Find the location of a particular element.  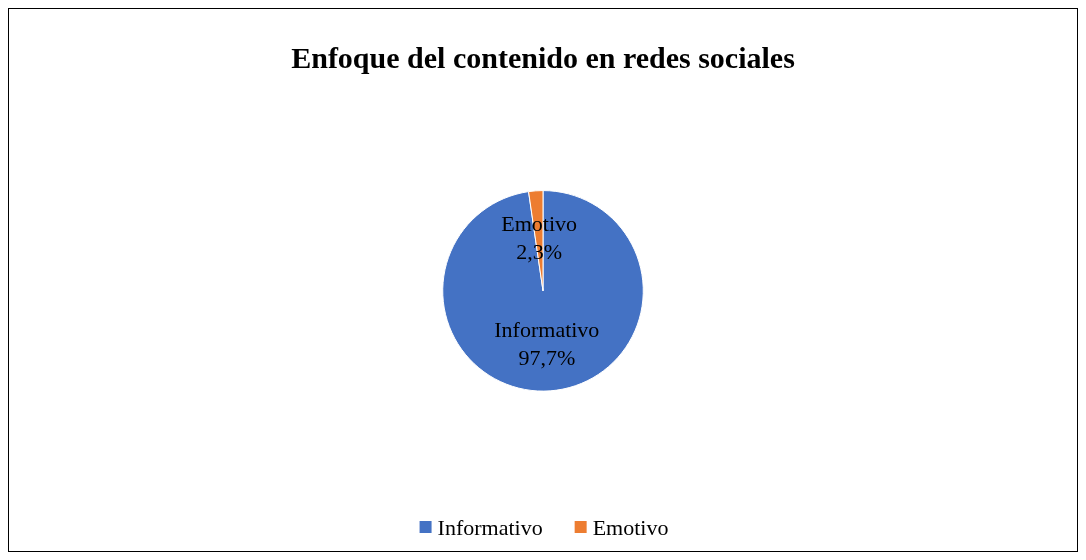

slice-label: Informativo is located at coordinates (547, 330).